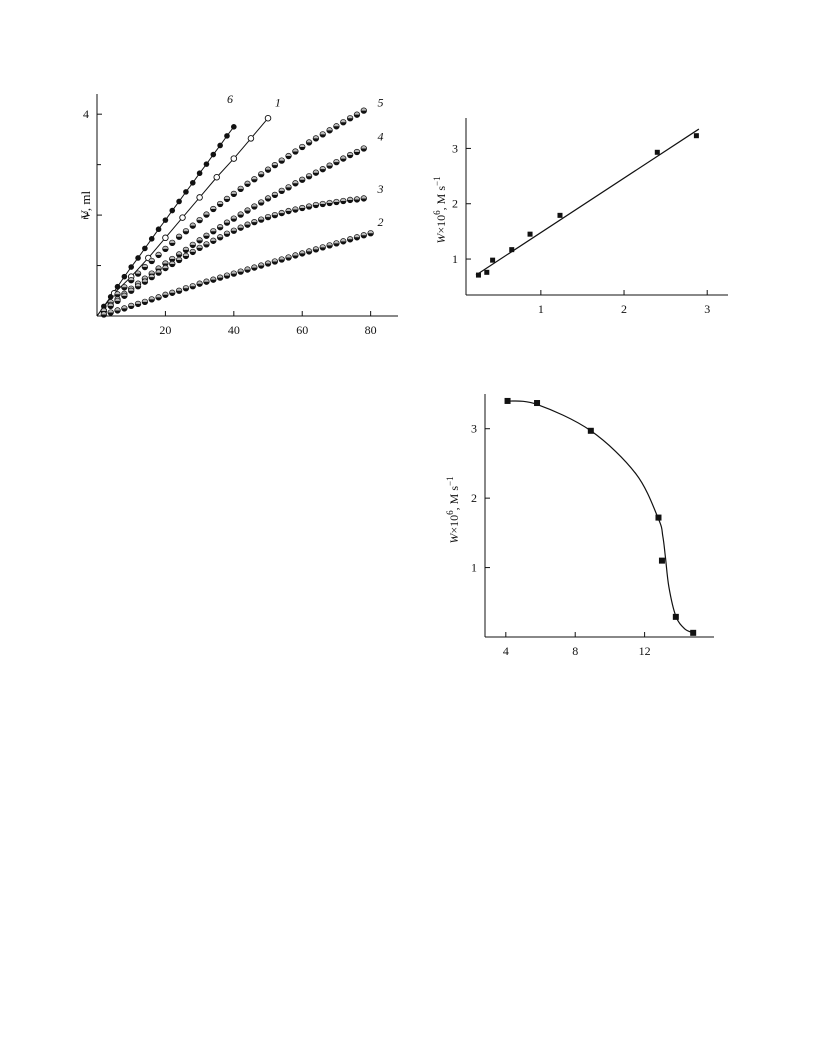  Describe the element at coordinates (624, 309) in the screenshot. I see `x-tick-label: 2` at that location.